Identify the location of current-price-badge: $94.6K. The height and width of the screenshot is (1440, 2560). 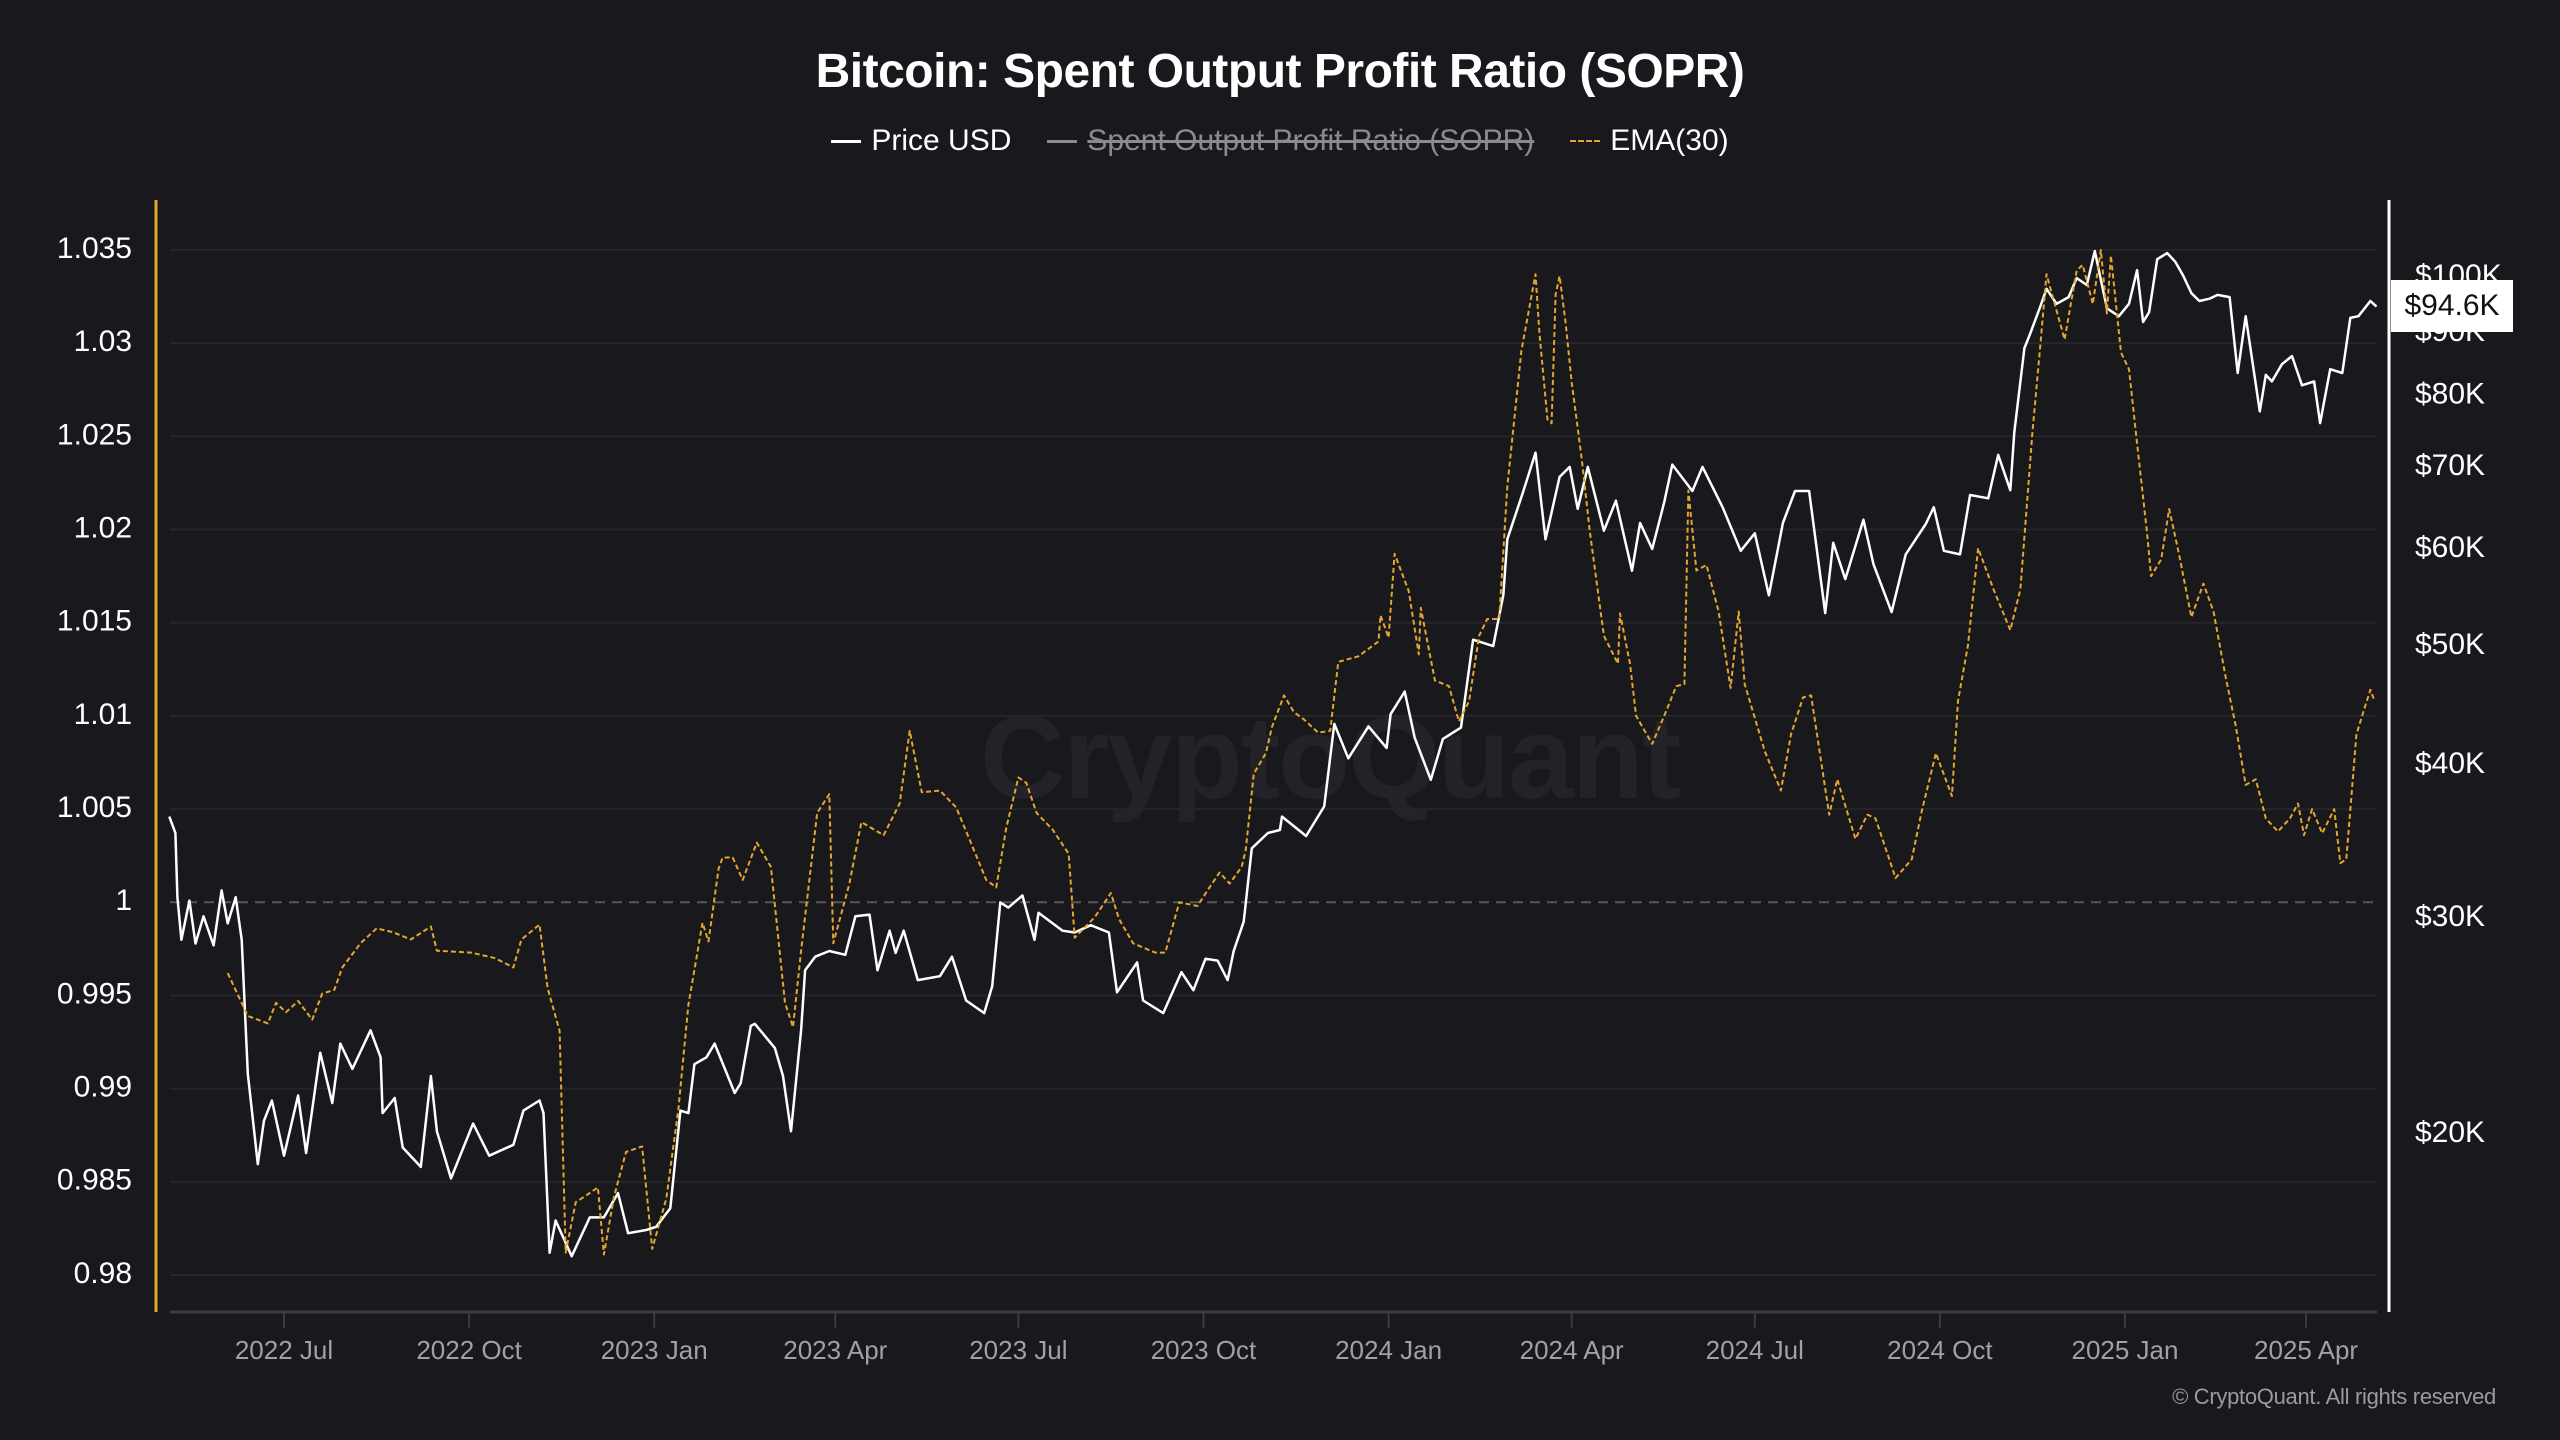
(2452, 306).